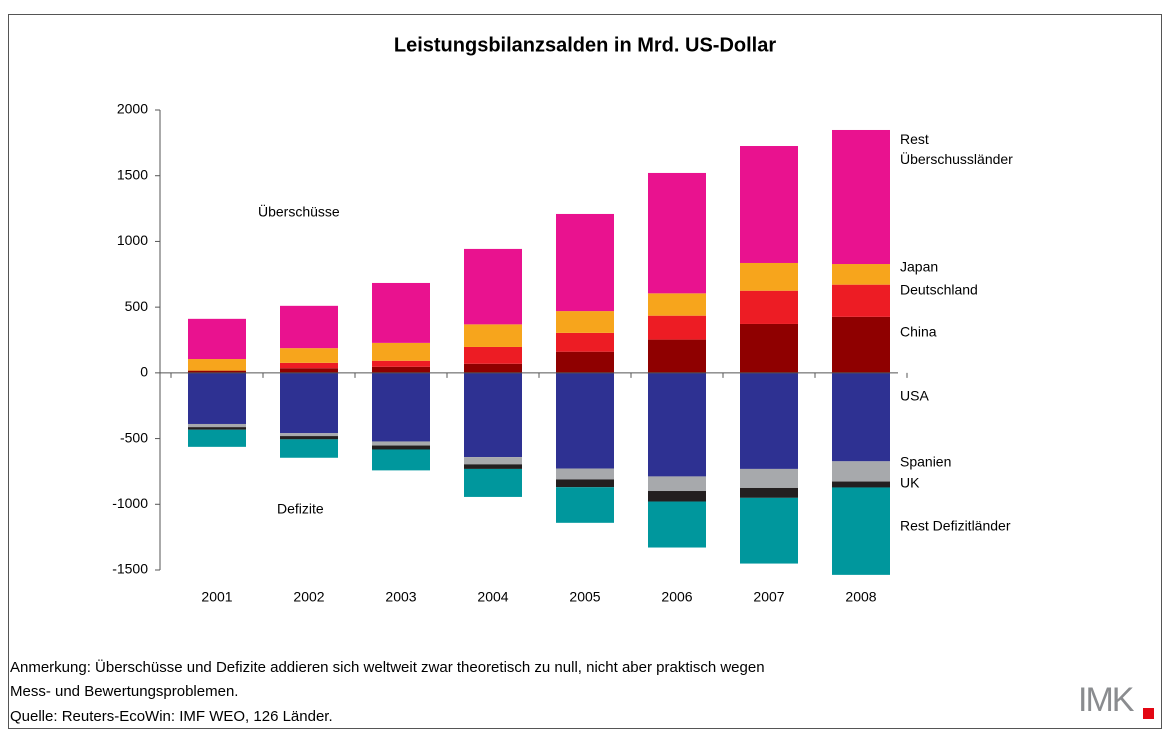 The width and height of the screenshot is (1170, 736). I want to click on chart-title: Leistungsbilanzsalden in Mrd. US-Dollar, so click(585, 45).